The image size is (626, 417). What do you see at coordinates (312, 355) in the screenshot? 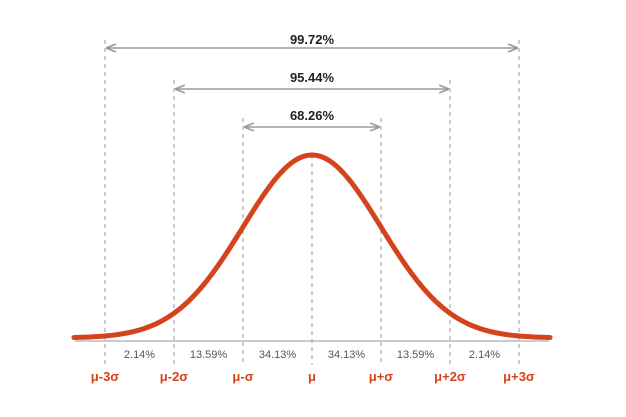
I see `segment-percentages: 2.14% 13.59% 34.13% 34.13% 13.59% 2.14%` at bounding box center [312, 355].